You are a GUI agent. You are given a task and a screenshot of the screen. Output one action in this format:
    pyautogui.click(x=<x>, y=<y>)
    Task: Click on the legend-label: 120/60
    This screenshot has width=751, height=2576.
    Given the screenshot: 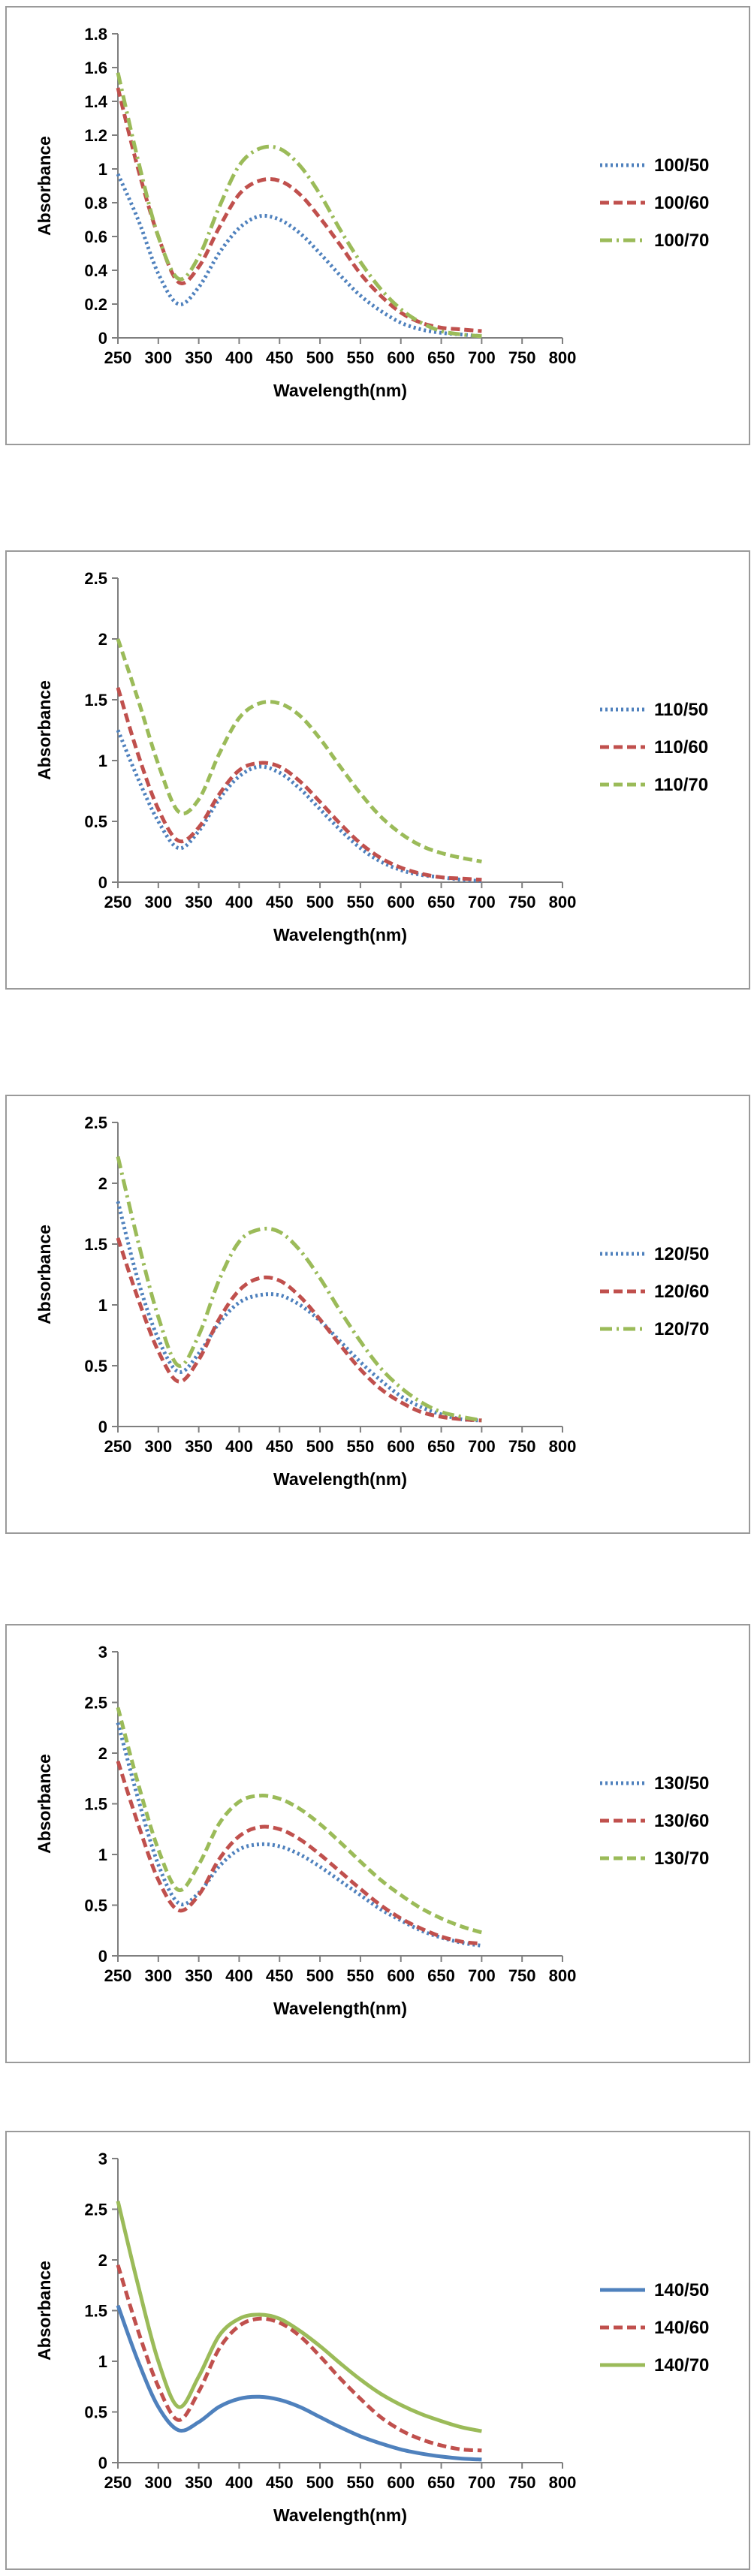 What is the action you would take?
    pyautogui.click(x=682, y=1292)
    